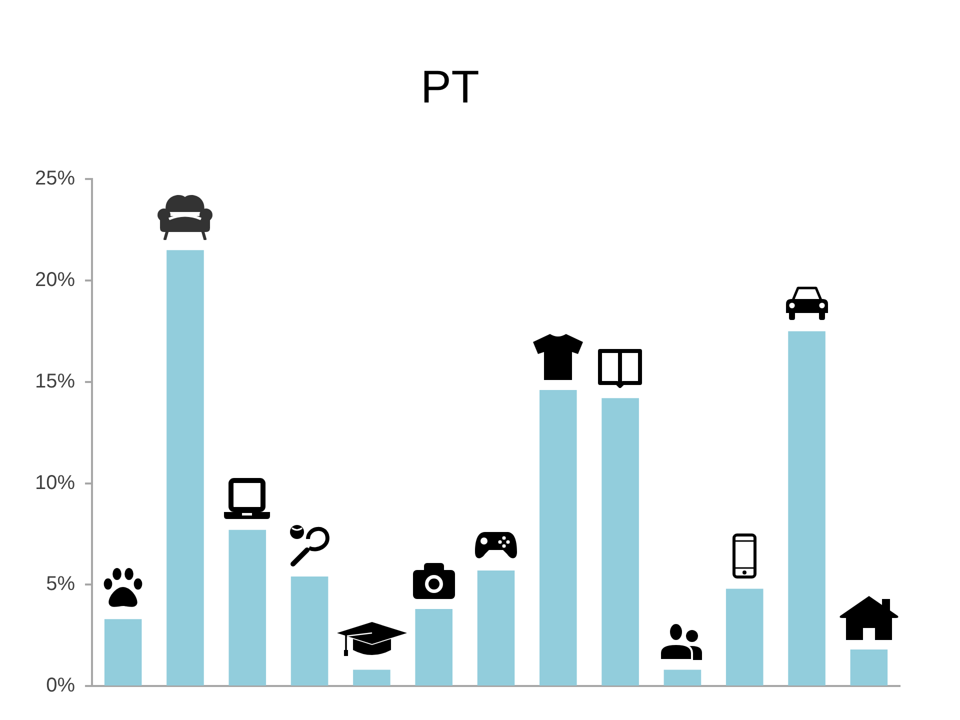 Image resolution: width=960 pixels, height=720 pixels. What do you see at coordinates (61, 685) in the screenshot?
I see `y-tick-label: 0%` at bounding box center [61, 685].